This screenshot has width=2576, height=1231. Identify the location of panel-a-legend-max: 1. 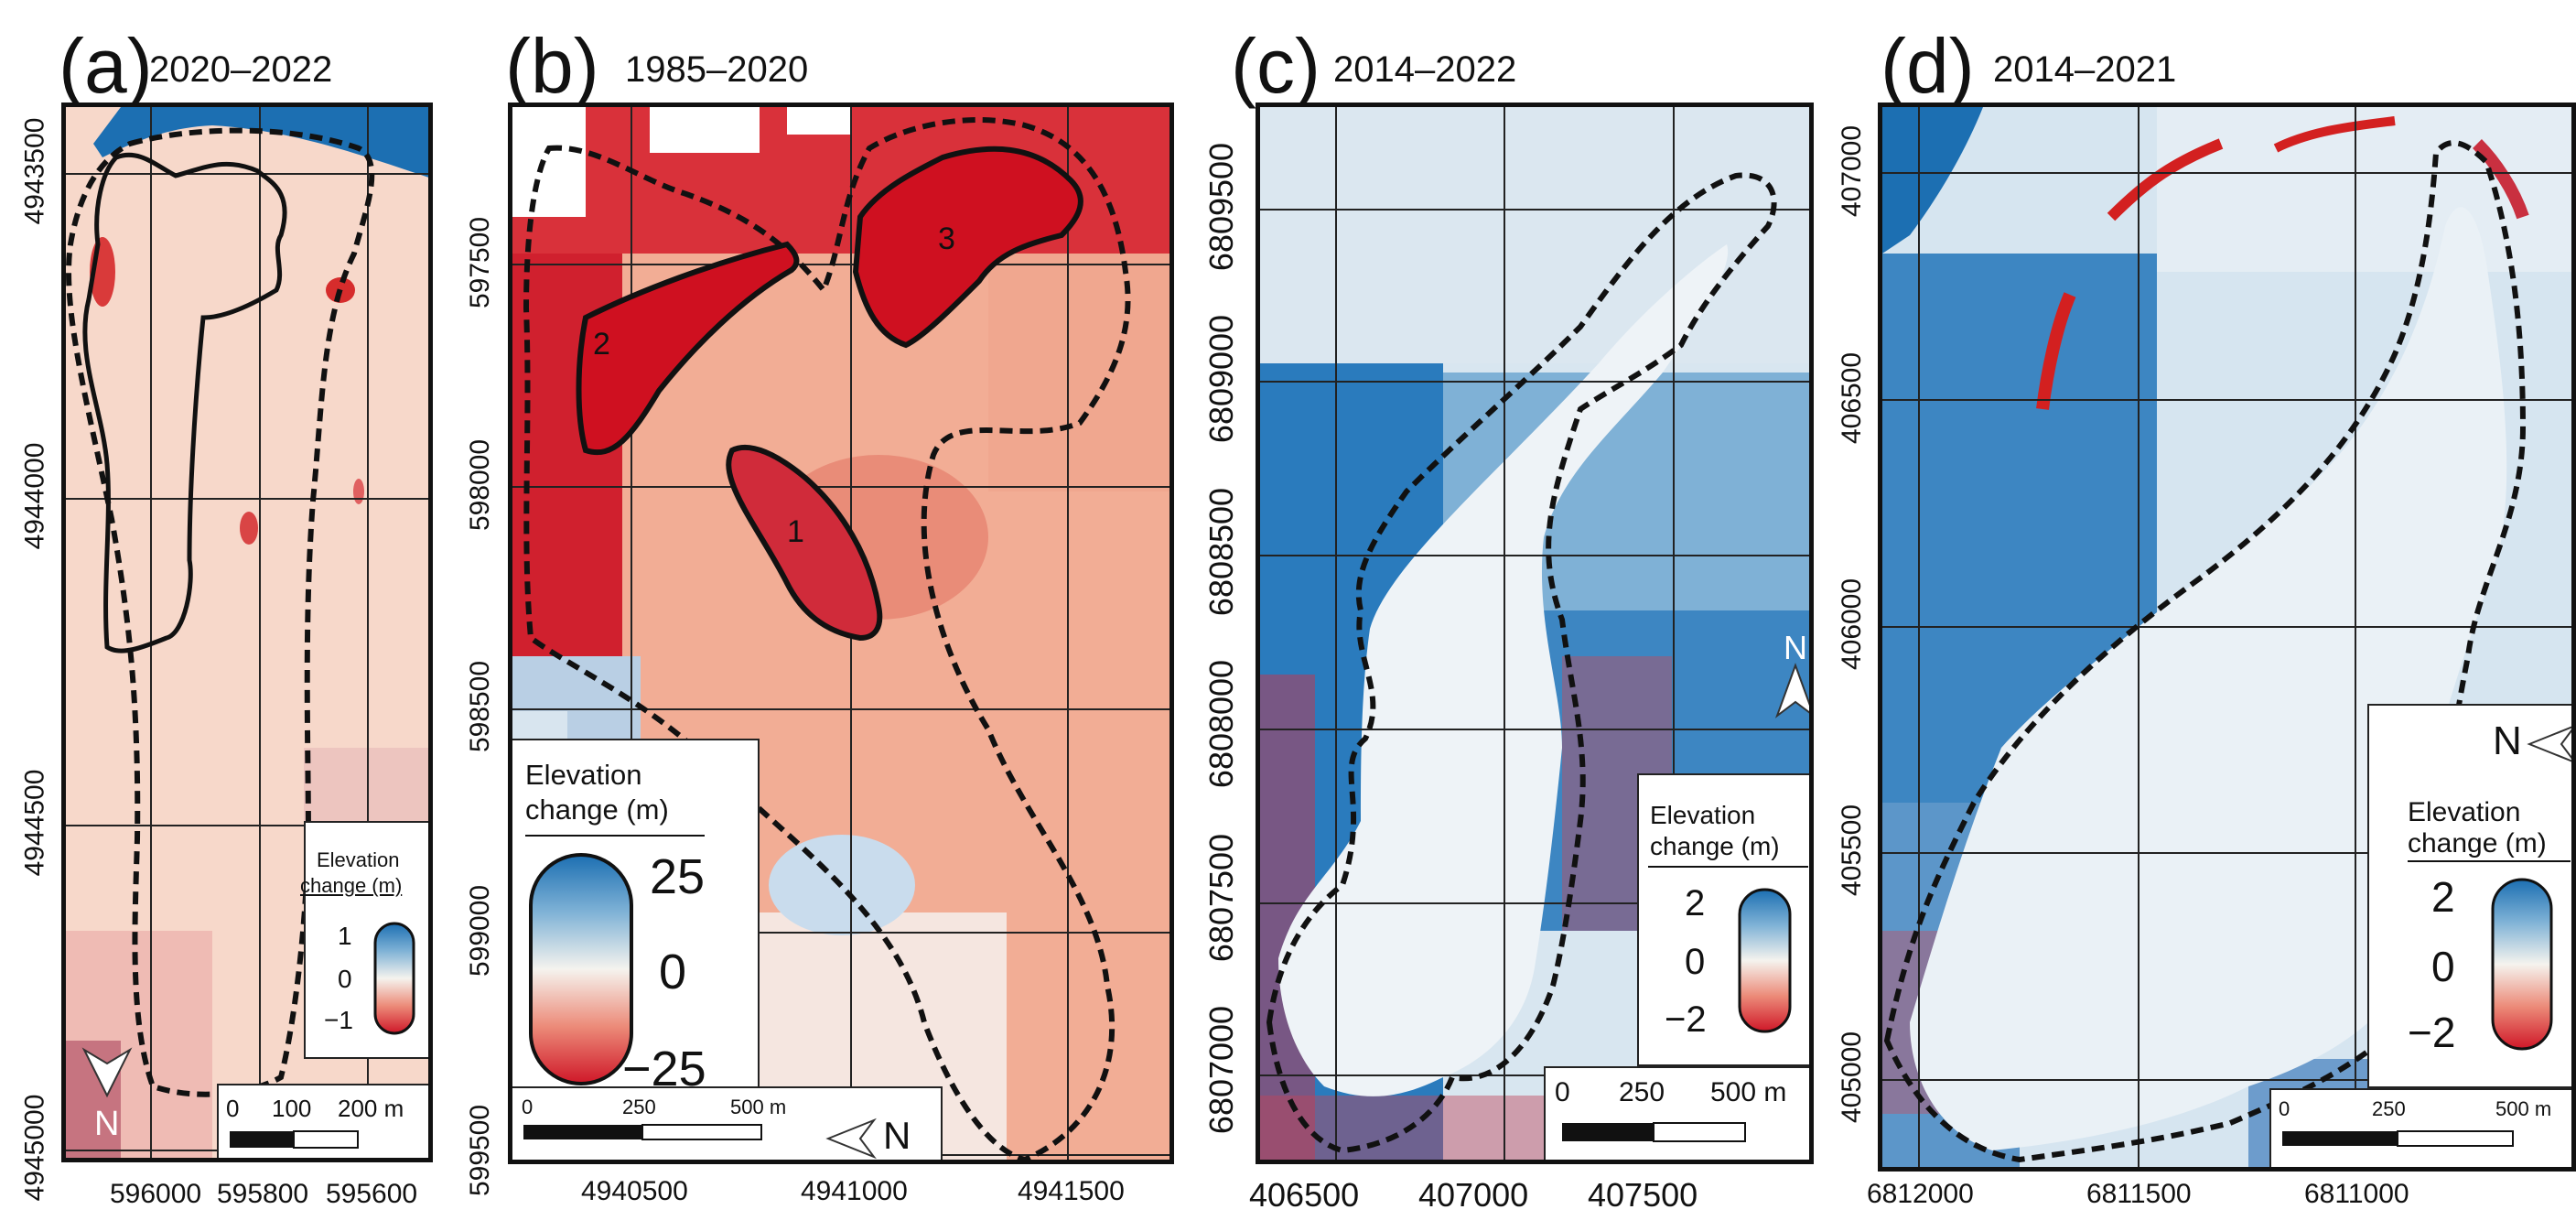
(345, 936).